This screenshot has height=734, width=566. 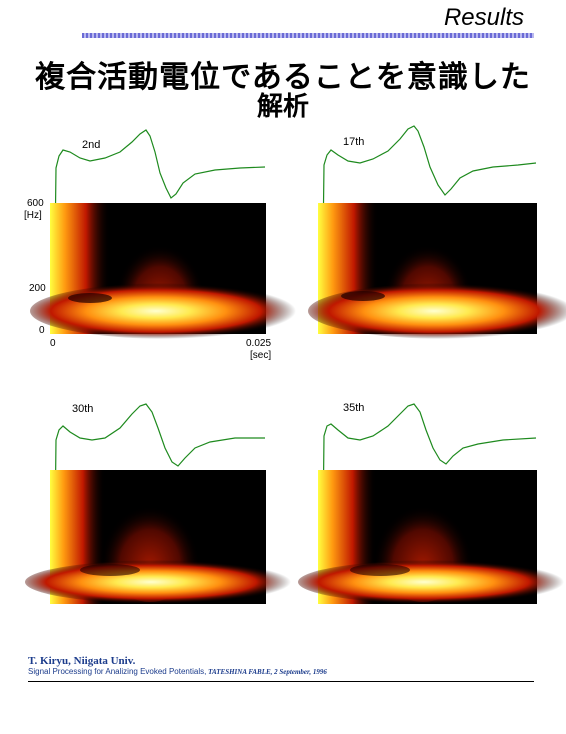 What do you see at coordinates (354, 408) in the screenshot?
I see `panel-label-35th: 35th` at bounding box center [354, 408].